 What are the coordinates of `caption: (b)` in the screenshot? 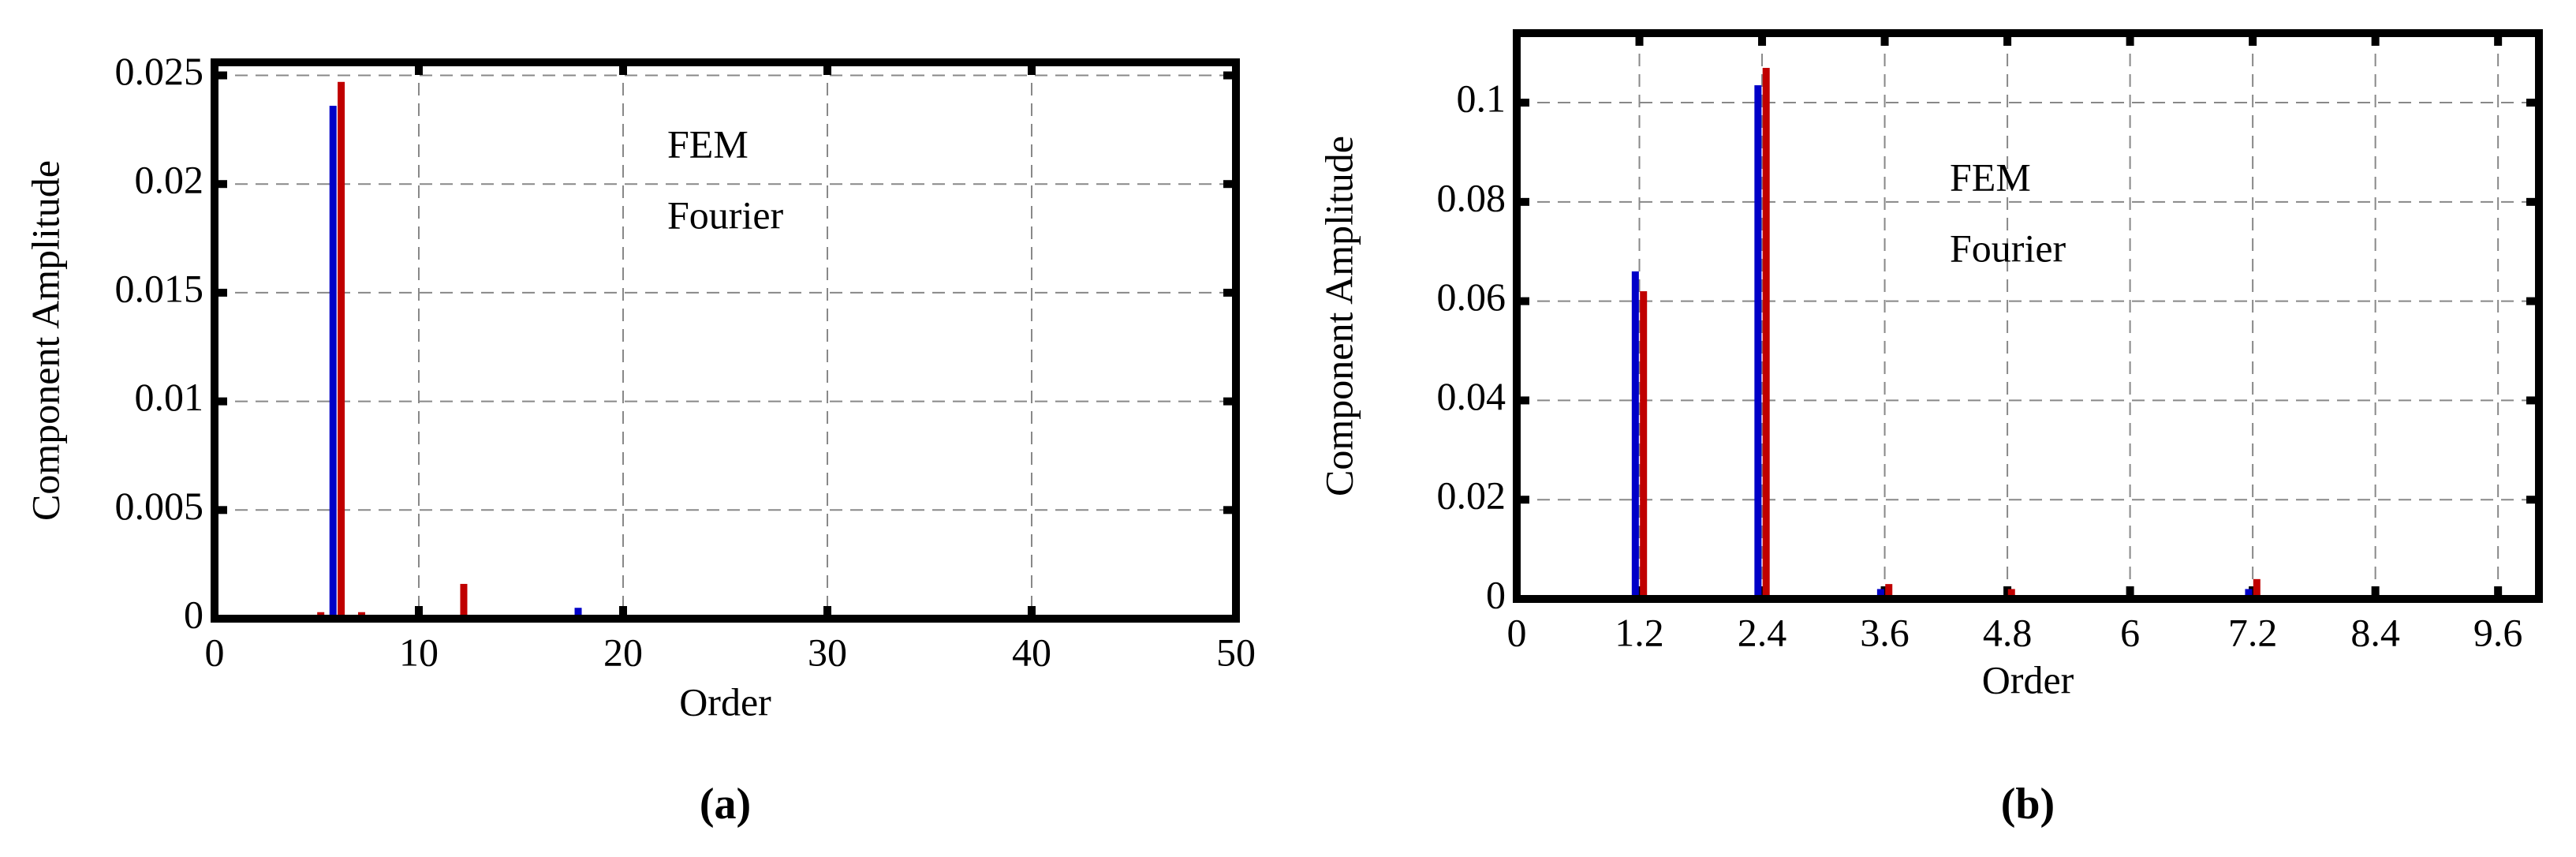 It's located at (2028, 805).